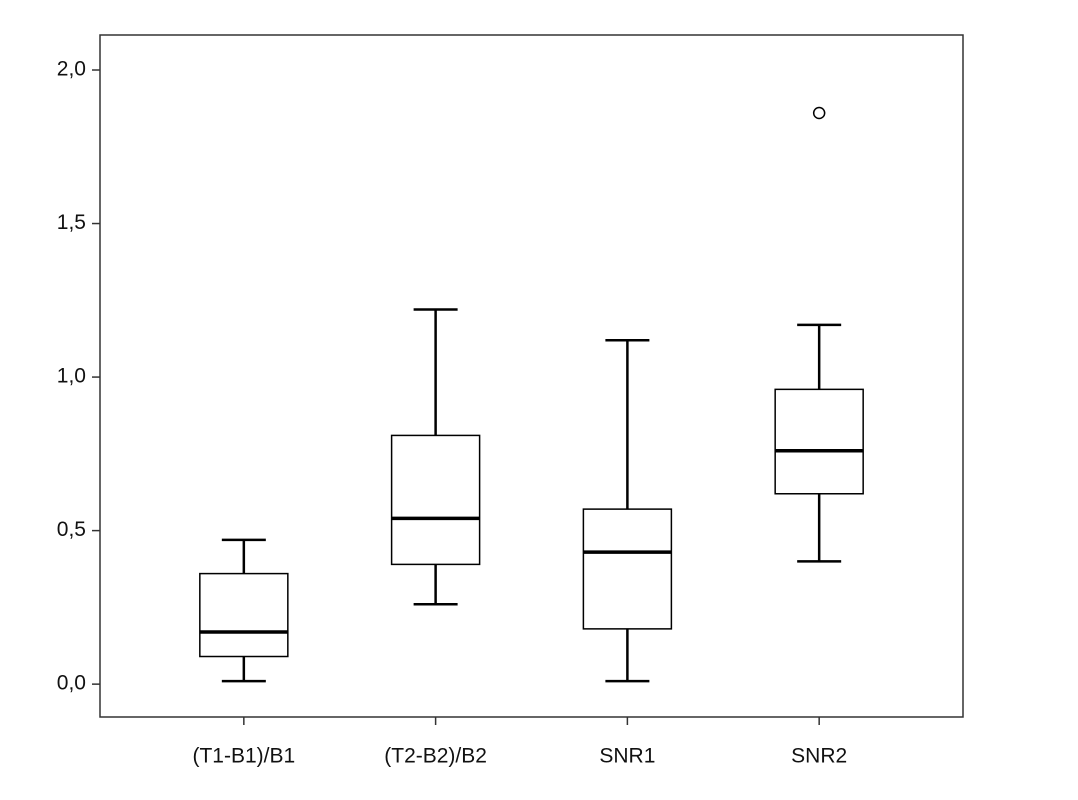 The image size is (1078, 800). Describe the element at coordinates (71, 69) in the screenshot. I see `y-tick-label: 2,0` at that location.